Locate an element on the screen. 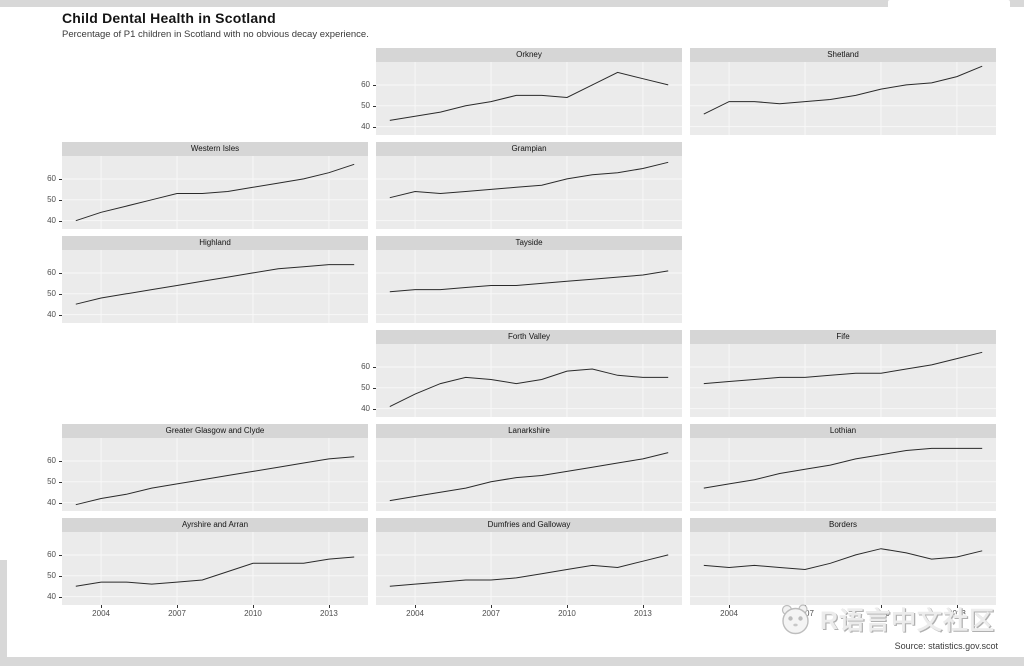 The width and height of the screenshot is (1024, 666). facet-strip-label: Orkney is located at coordinates (529, 55).